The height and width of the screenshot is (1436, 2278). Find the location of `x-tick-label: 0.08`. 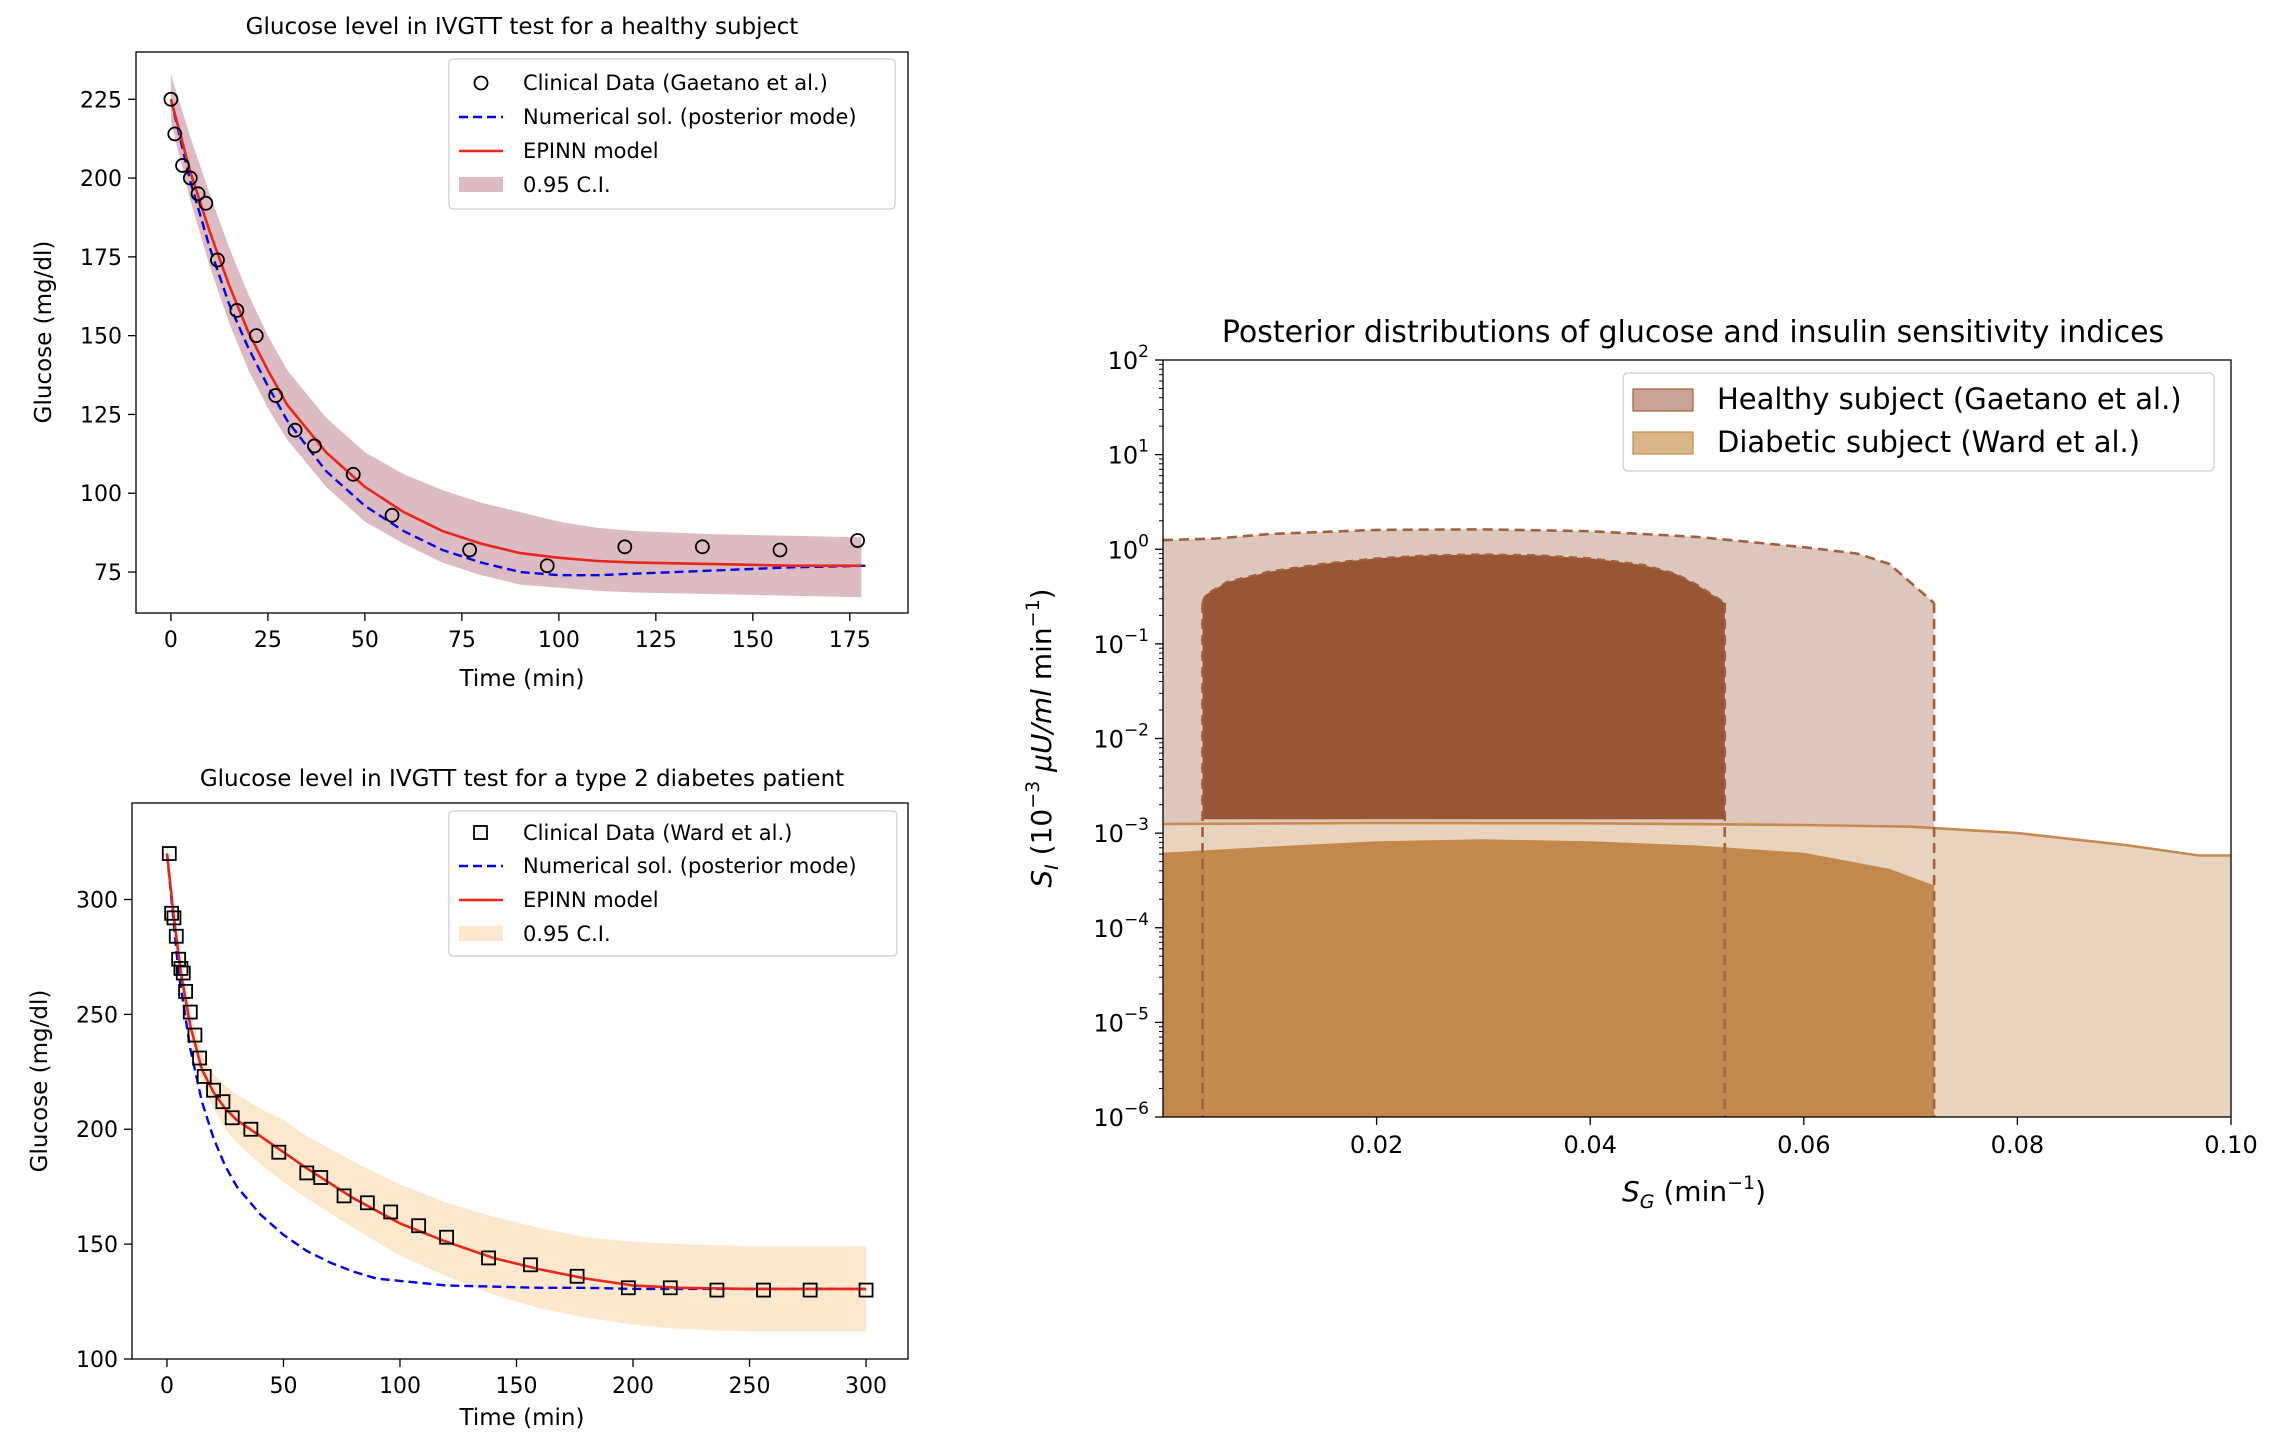

x-tick-label: 0.08 is located at coordinates (2017, 1145).